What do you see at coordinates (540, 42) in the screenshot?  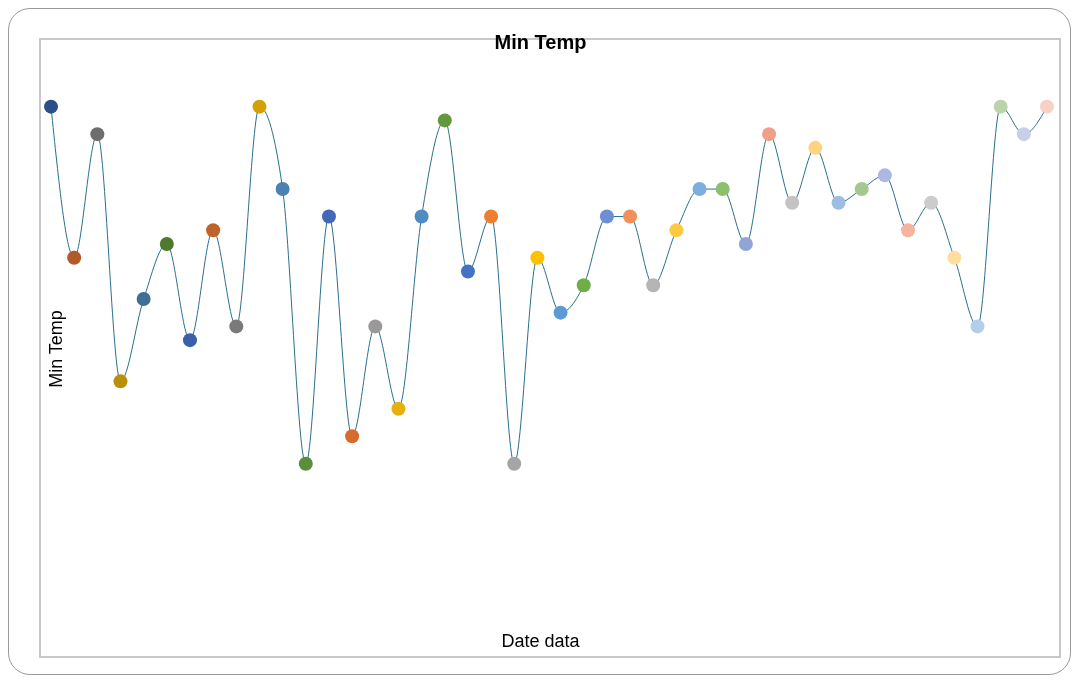 I see `chart-title: Min Temp` at bounding box center [540, 42].